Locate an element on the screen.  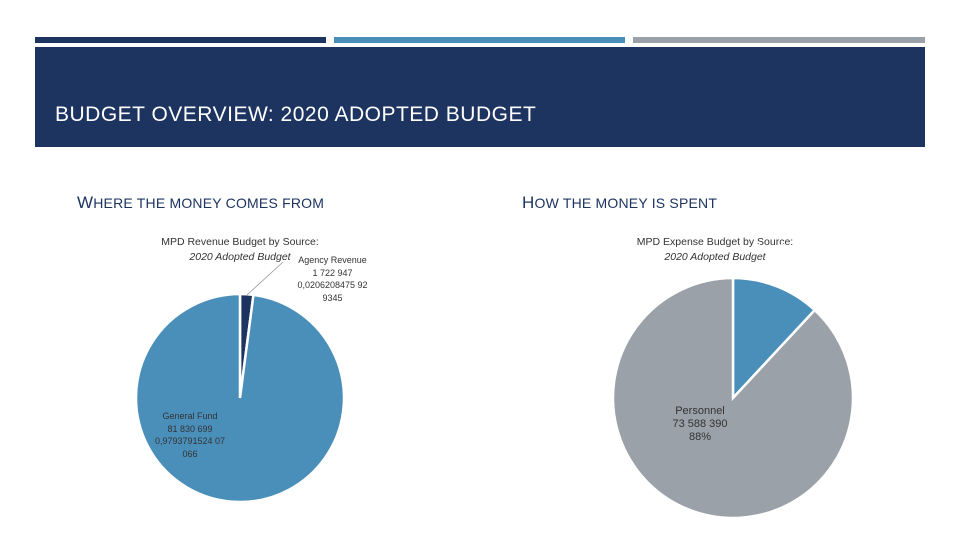
non-personnel-label: Non-Personnel 9 965 256 12% is located at coordinates (792, 263).